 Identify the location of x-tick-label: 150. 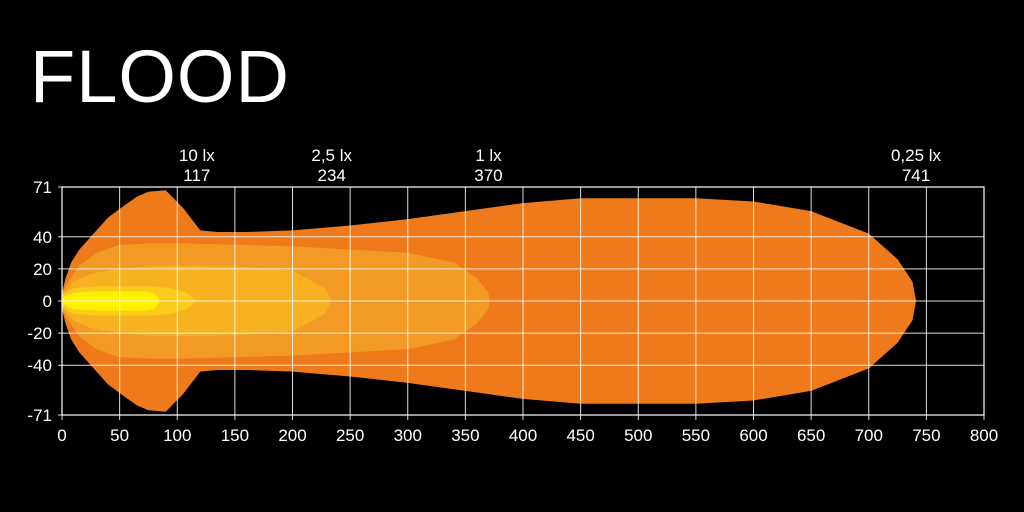
(235, 435).